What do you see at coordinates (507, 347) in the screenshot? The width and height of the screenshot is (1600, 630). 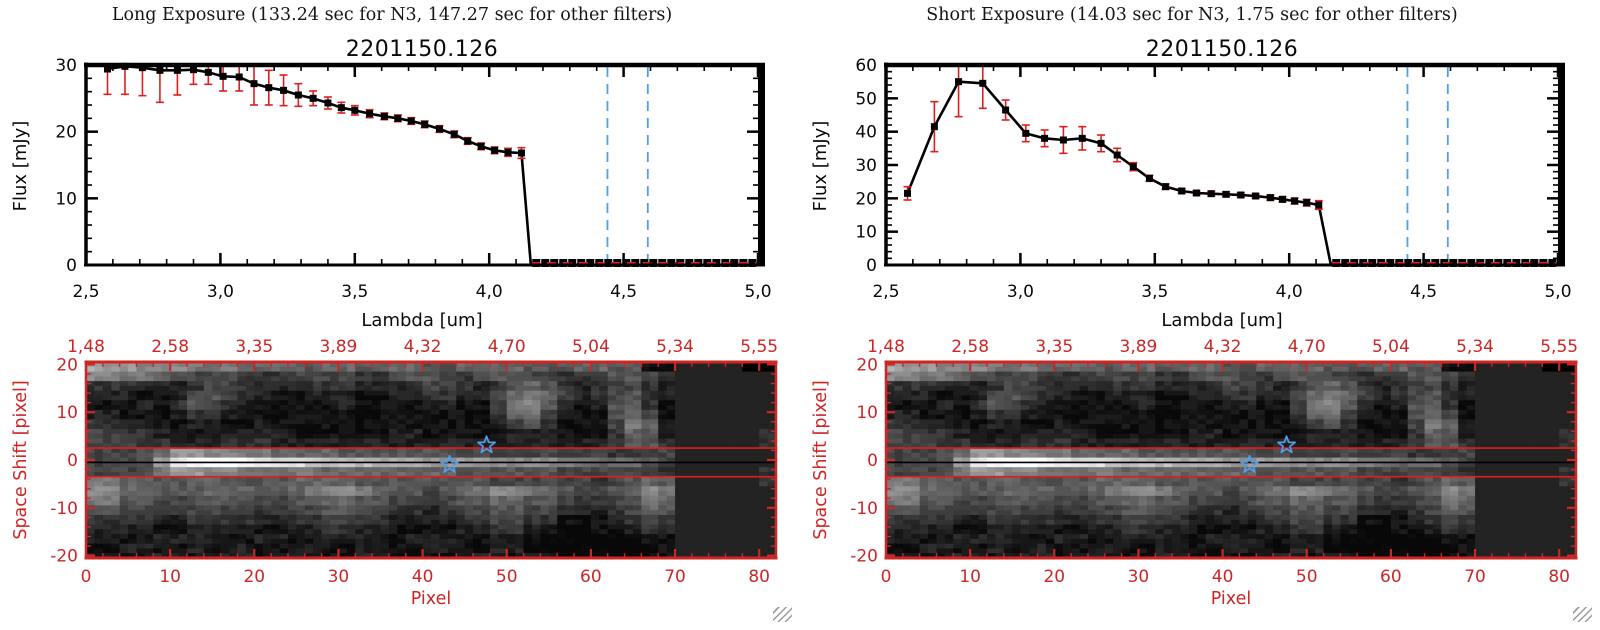 I see `svg-text: 4,70` at bounding box center [507, 347].